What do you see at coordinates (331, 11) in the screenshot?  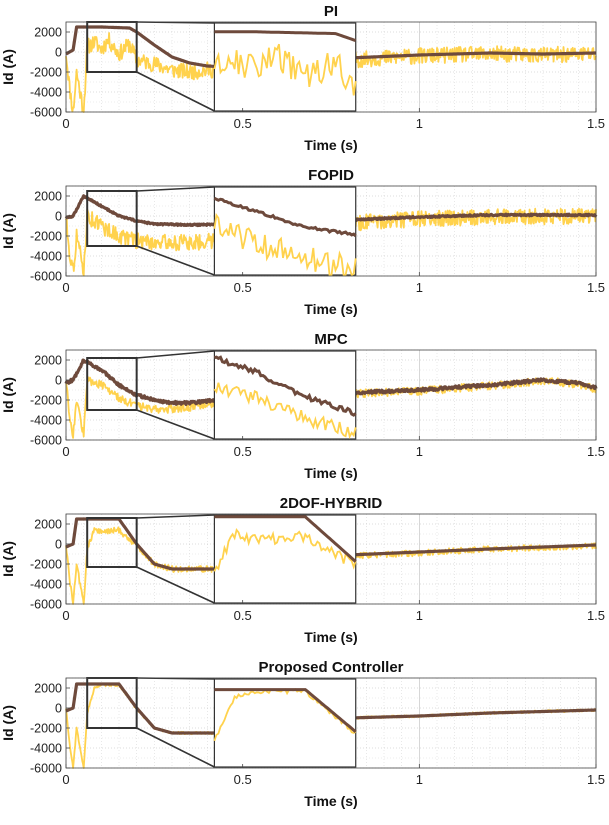 I see `chart-title: PI` at bounding box center [331, 11].